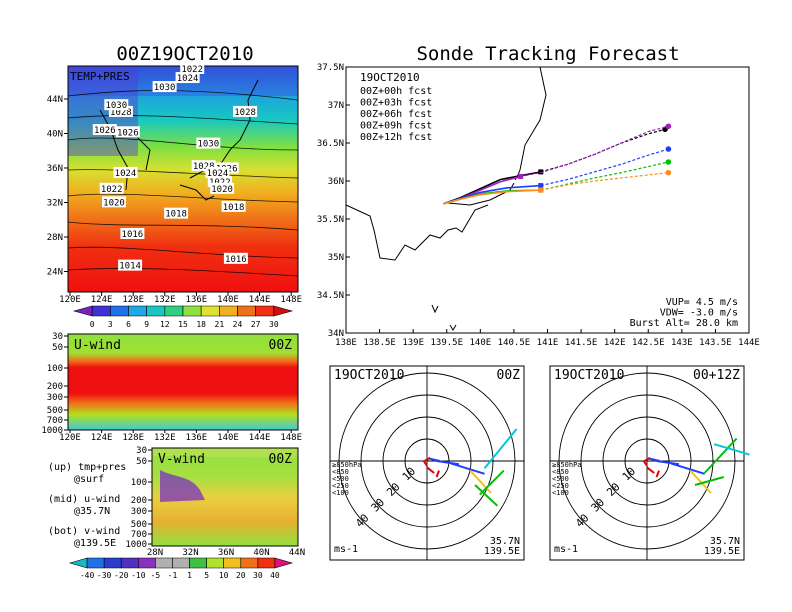  Describe the element at coordinates (297, 553) in the screenshot. I see `vwind-lat-label: 44N` at that location.